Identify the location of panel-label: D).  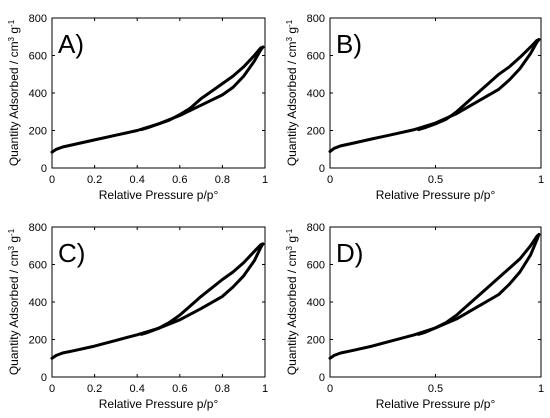
(349, 253).